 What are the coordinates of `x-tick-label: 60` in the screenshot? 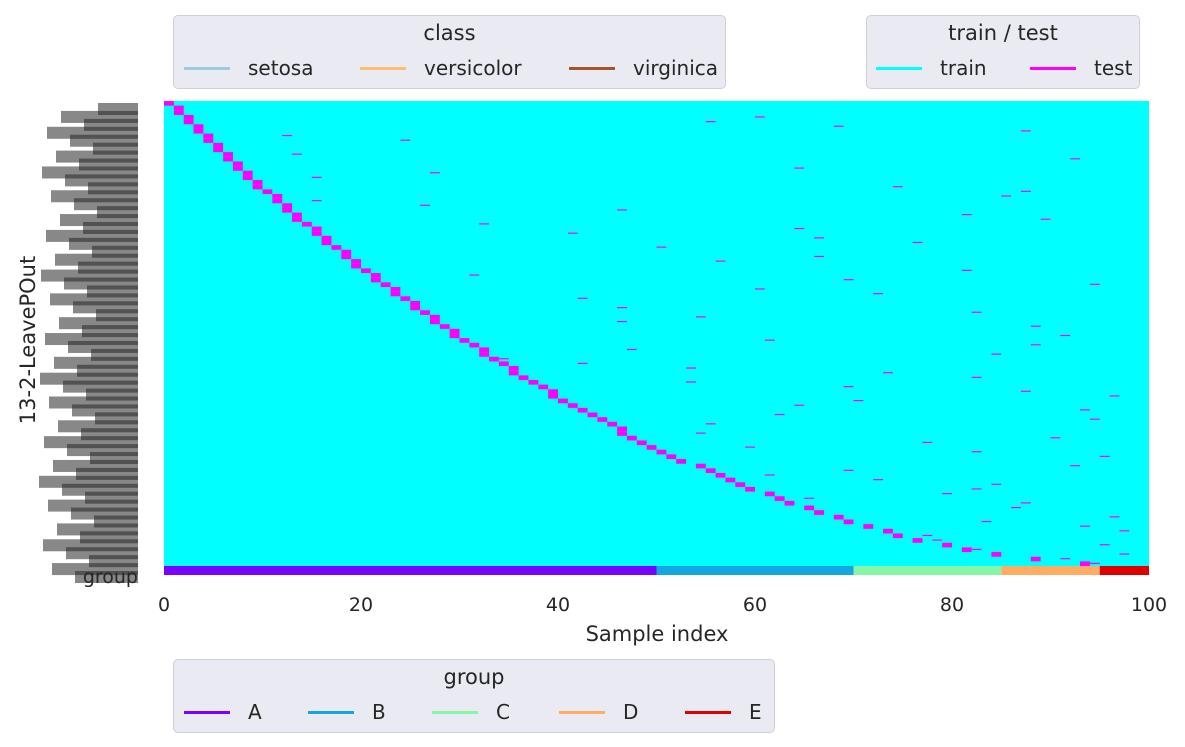 It's located at (755, 605).